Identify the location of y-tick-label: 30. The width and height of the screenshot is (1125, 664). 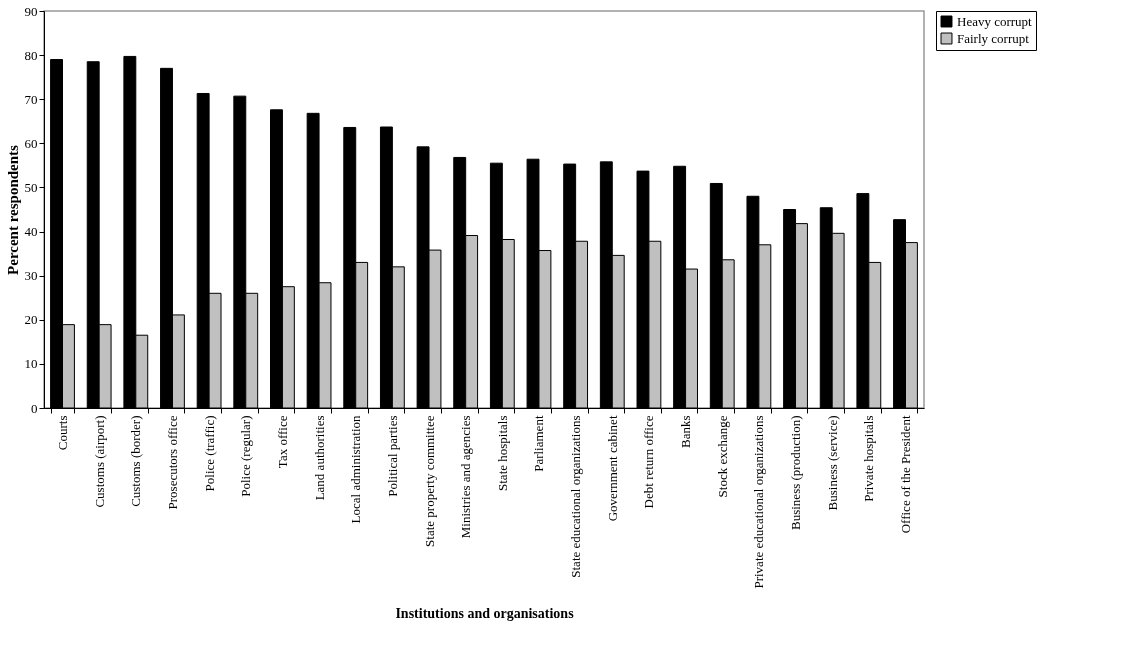
(31, 276).